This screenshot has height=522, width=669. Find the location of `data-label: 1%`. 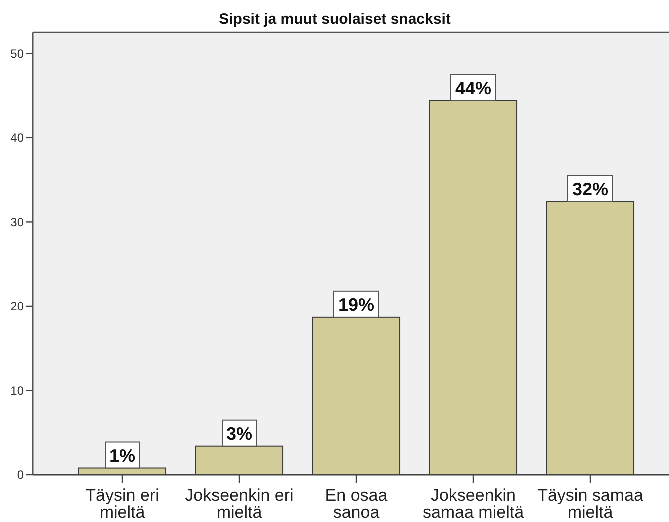

data-label: 1% is located at coordinates (122, 456).